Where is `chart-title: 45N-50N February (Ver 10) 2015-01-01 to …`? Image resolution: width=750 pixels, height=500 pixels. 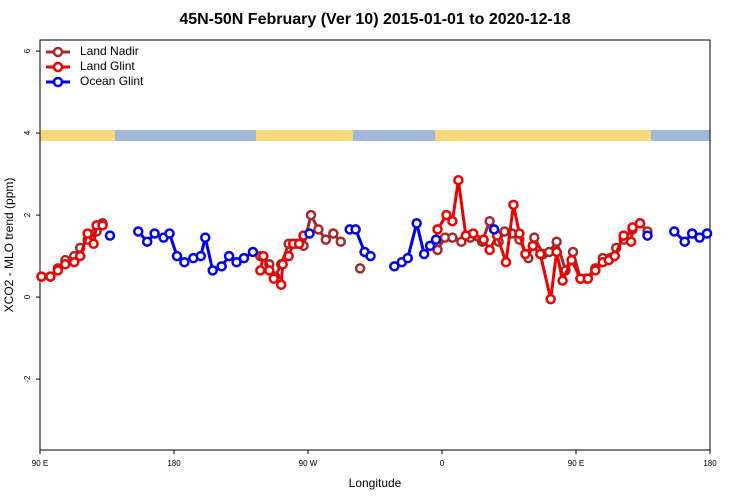 chart-title: 45N-50N February (Ver 10) 2015-01-01 to … is located at coordinates (374, 19).